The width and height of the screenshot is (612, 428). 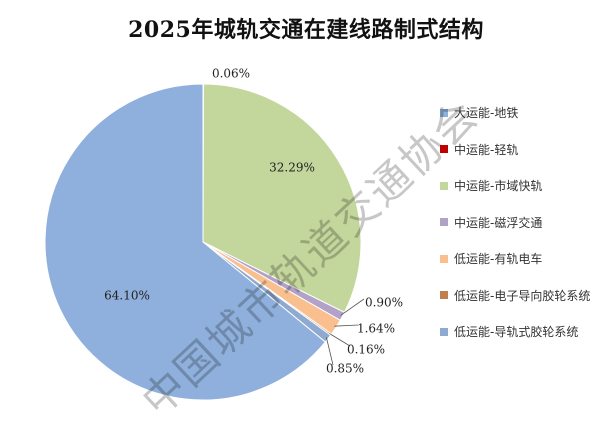 What do you see at coordinates (498, 186) in the screenshot?
I see `legend-label-2: 中运能-市域快轨` at bounding box center [498, 186].